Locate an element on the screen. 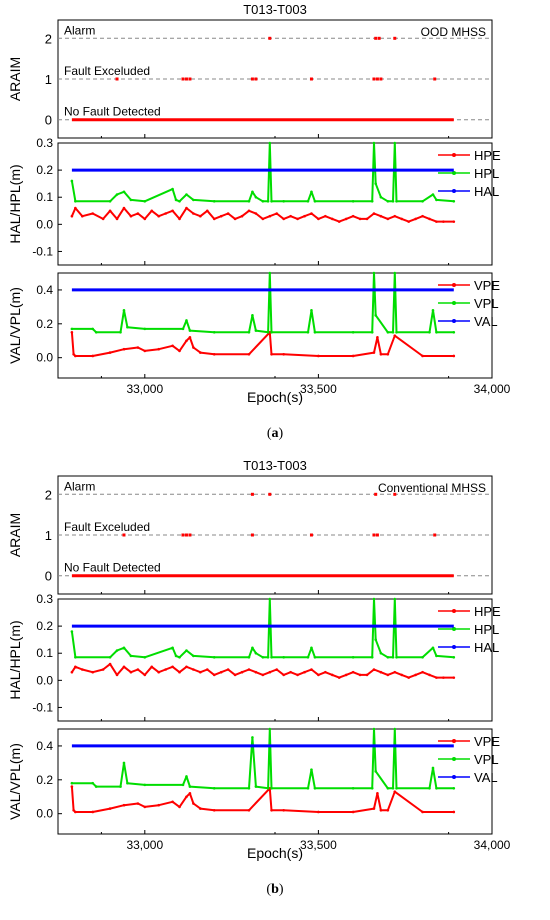 Image resolution: width=550 pixels, height=920 pixels. fig-b-horizontal-y-tick-label: 0.2 is located at coordinates (44, 626).